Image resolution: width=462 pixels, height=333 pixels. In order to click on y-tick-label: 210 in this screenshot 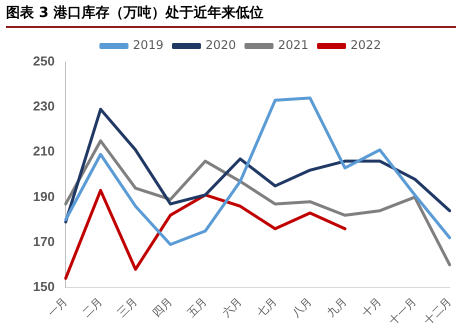, I will do `click(43, 151)`.